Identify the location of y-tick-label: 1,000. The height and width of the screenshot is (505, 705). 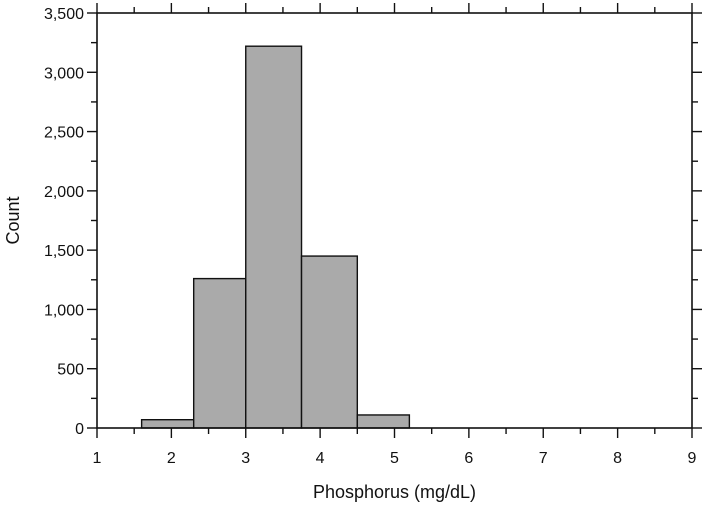
(64, 310).